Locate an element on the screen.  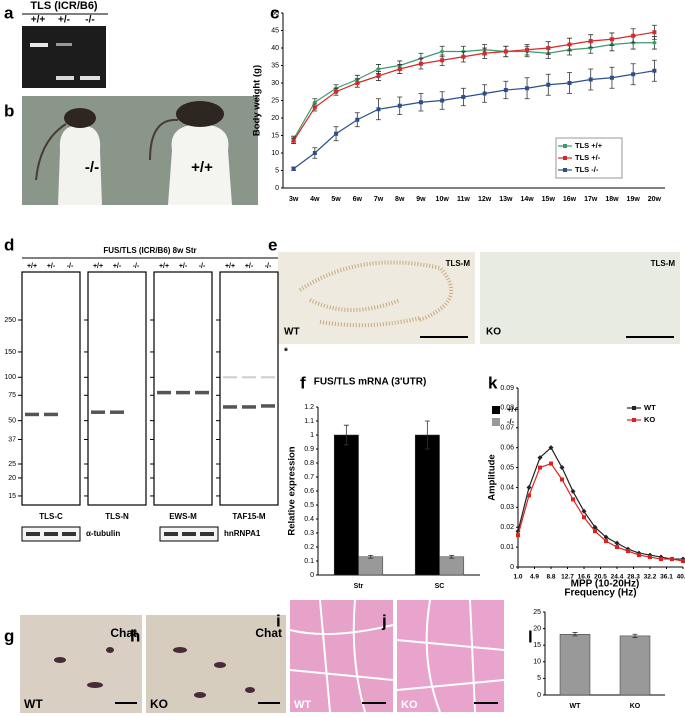
x-tick-label: 15w is located at coordinates (549, 199).